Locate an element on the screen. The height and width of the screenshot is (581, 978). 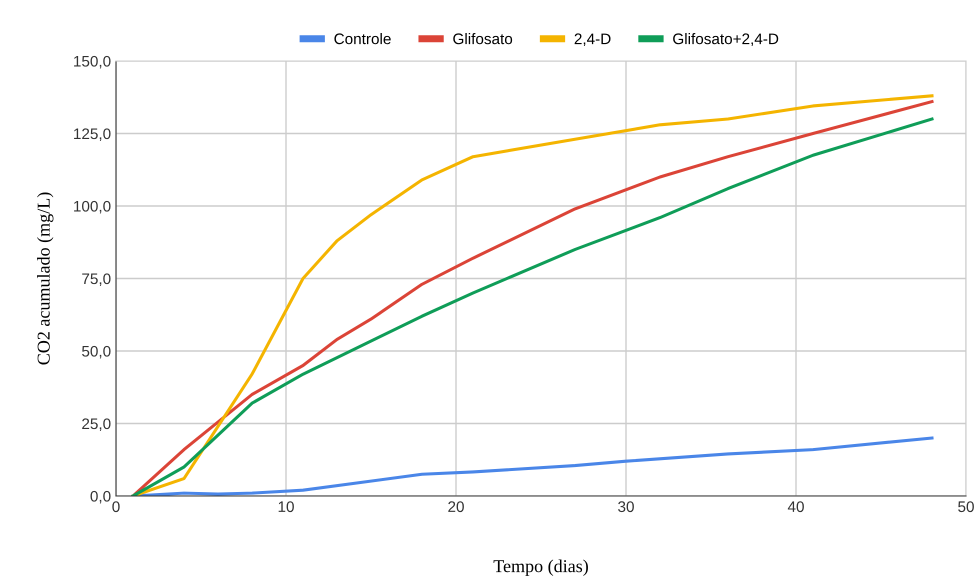
x-tick-label: 30 is located at coordinates (626, 506).